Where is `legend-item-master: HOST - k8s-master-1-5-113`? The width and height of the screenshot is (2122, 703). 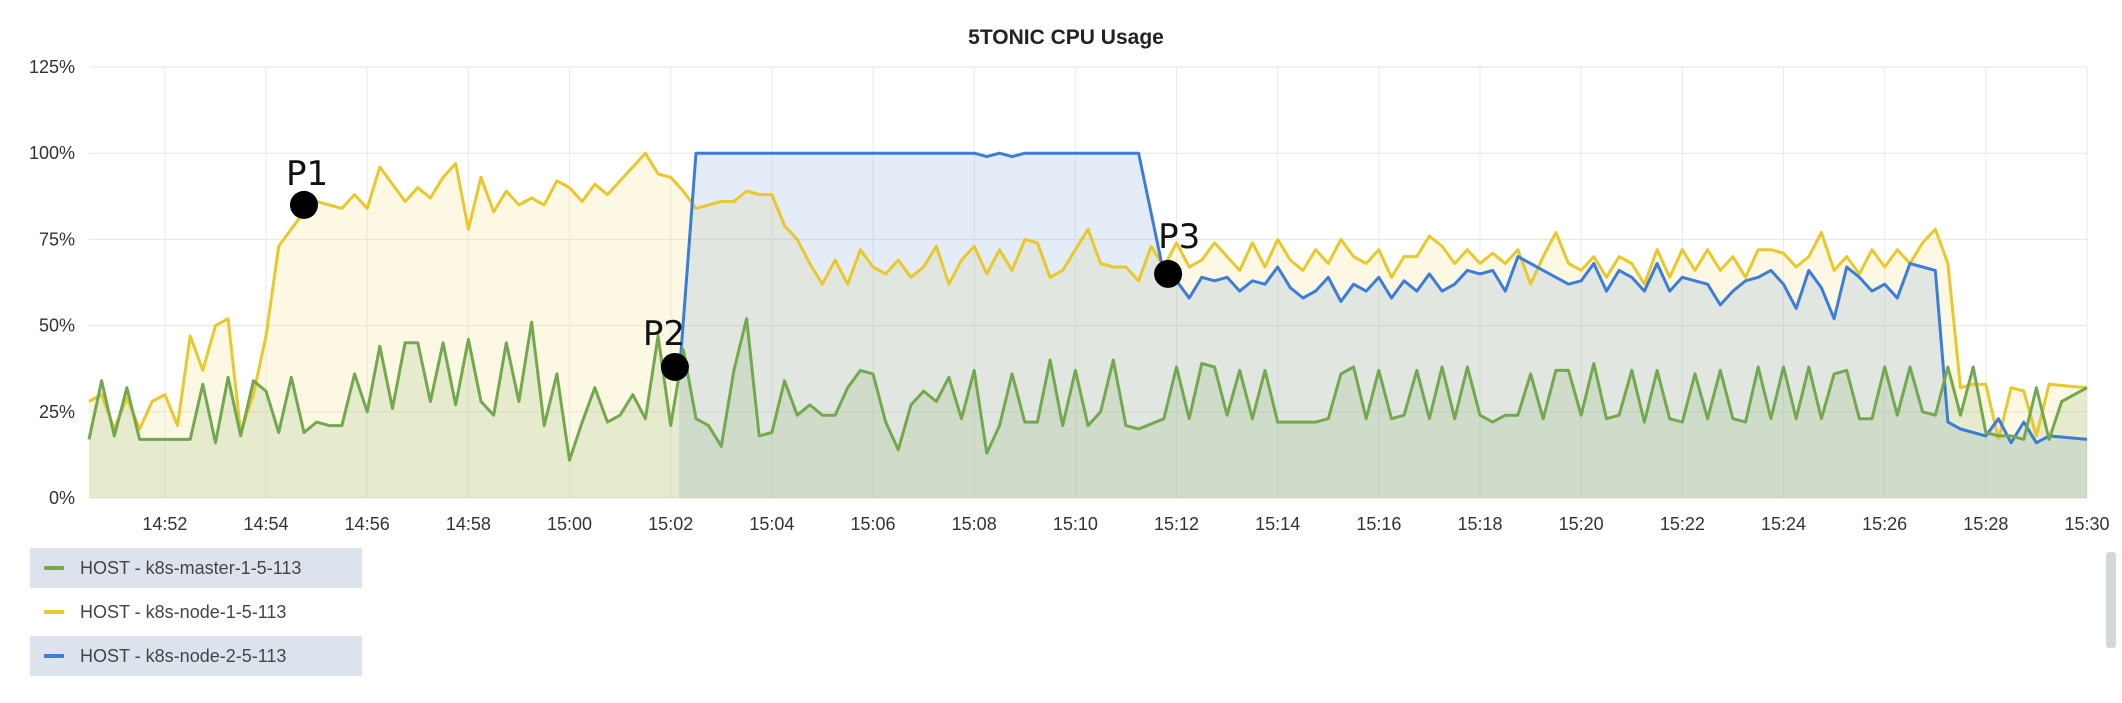 legend-item-master: HOST - k8s-master-1-5-113 is located at coordinates (196, 568).